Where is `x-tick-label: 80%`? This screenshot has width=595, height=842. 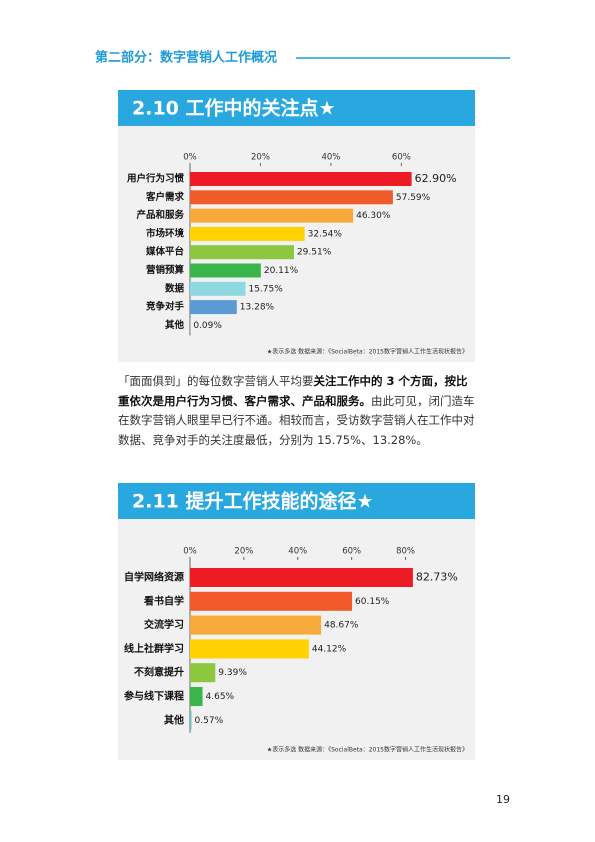
x-tick-label: 80% is located at coordinates (405, 552).